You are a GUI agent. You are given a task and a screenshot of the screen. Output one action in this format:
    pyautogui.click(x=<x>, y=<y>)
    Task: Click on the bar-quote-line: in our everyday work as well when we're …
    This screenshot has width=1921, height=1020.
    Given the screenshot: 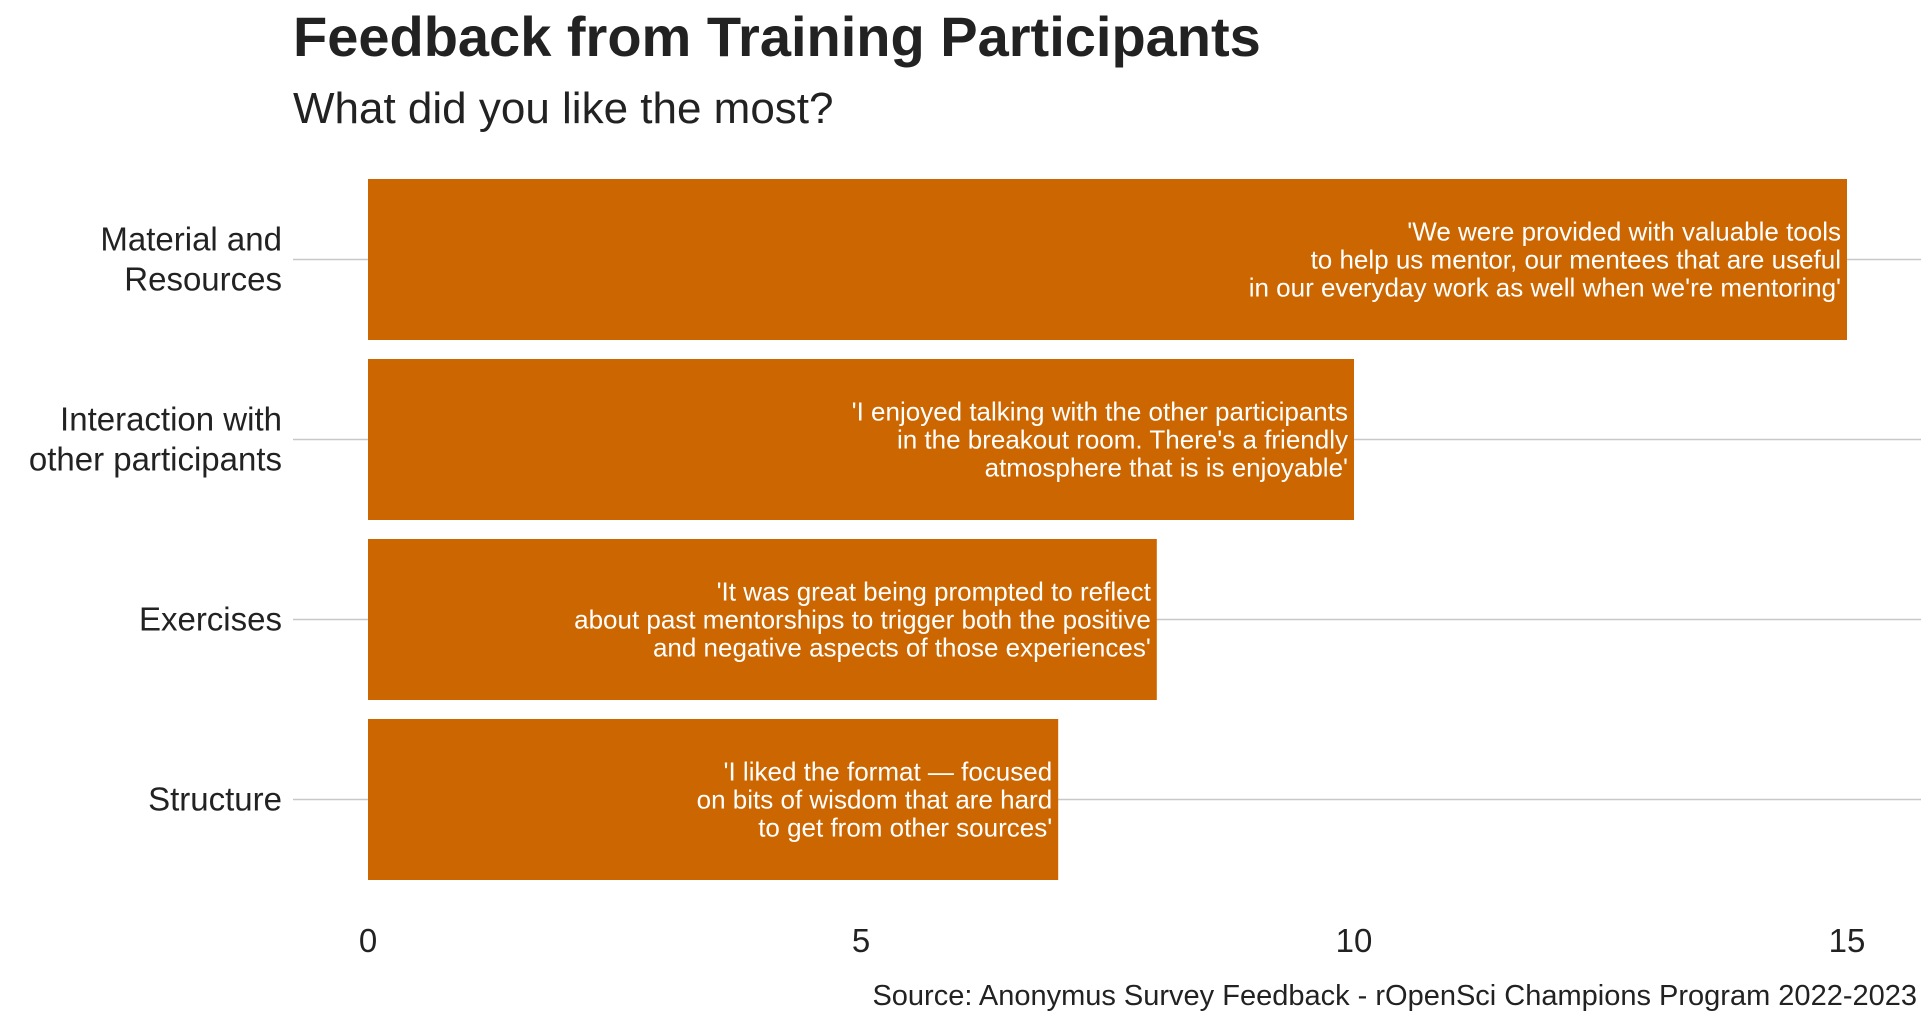 What is the action you would take?
    pyautogui.click(x=1545, y=288)
    